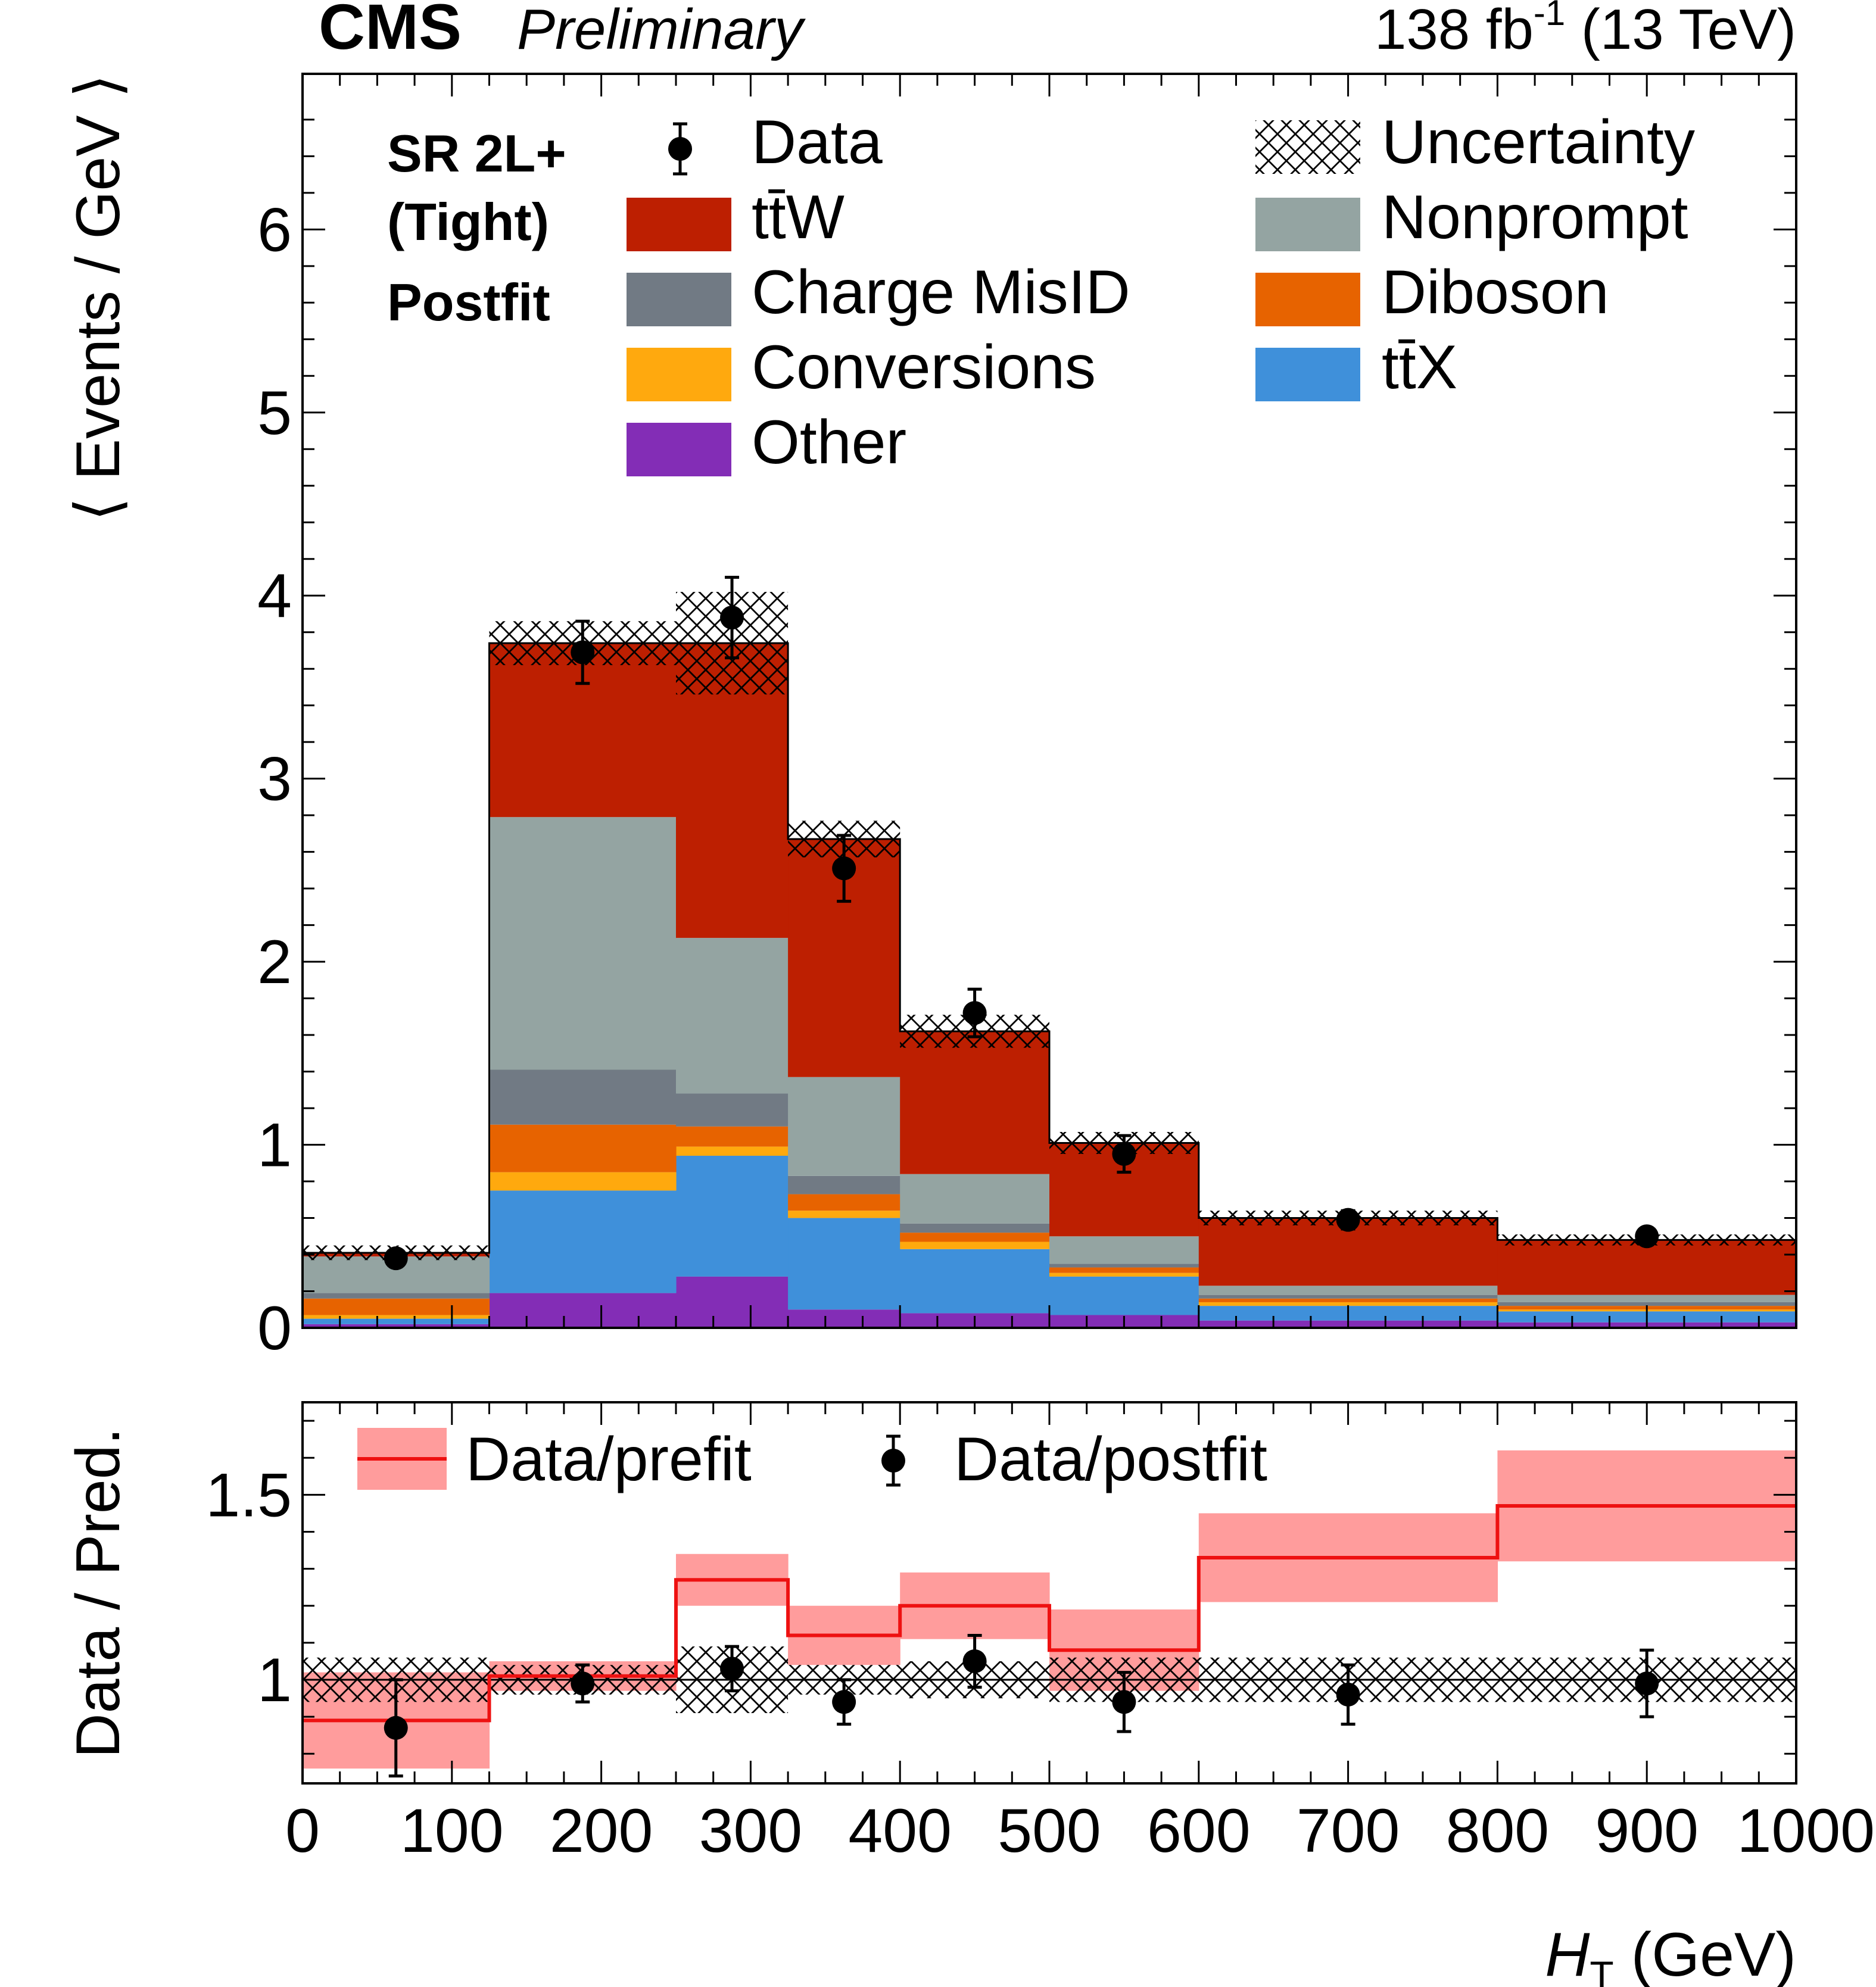 This screenshot has width=1876, height=1987. I want to click on x-tick-labels: 0 100 200 300 400 500 600 700 800 900 1000, so click(1080, 1831).